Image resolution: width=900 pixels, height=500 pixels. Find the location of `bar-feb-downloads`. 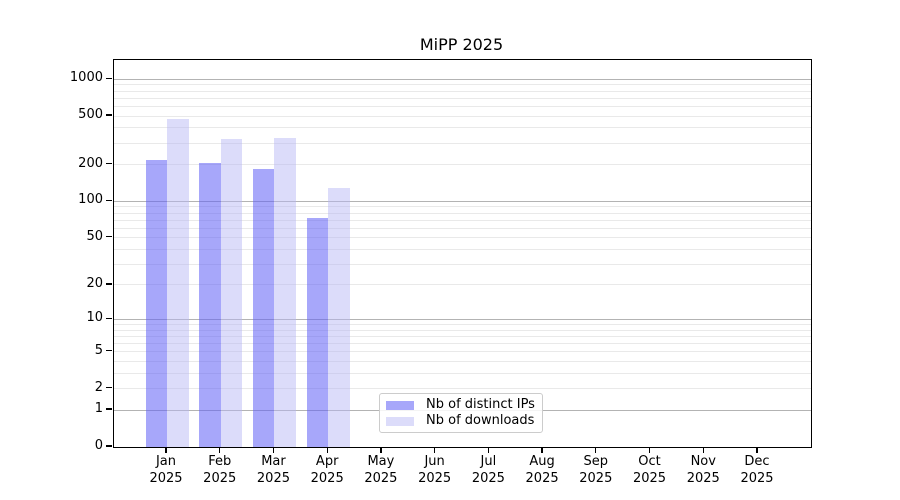

bar-feb-downloads is located at coordinates (231, 293).